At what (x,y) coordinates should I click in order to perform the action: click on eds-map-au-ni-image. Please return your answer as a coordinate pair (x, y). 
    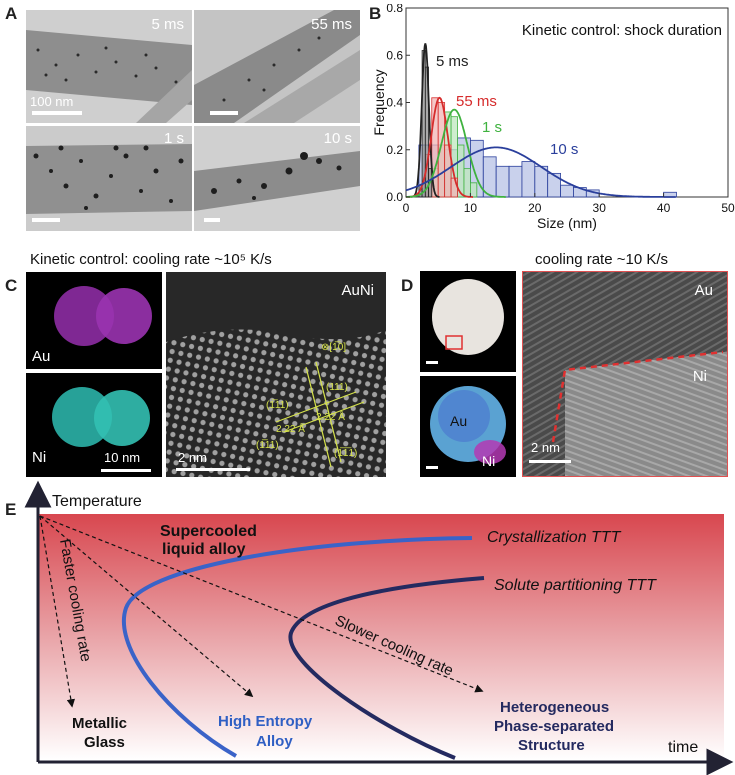
    Looking at the image, I should click on (466, 427).